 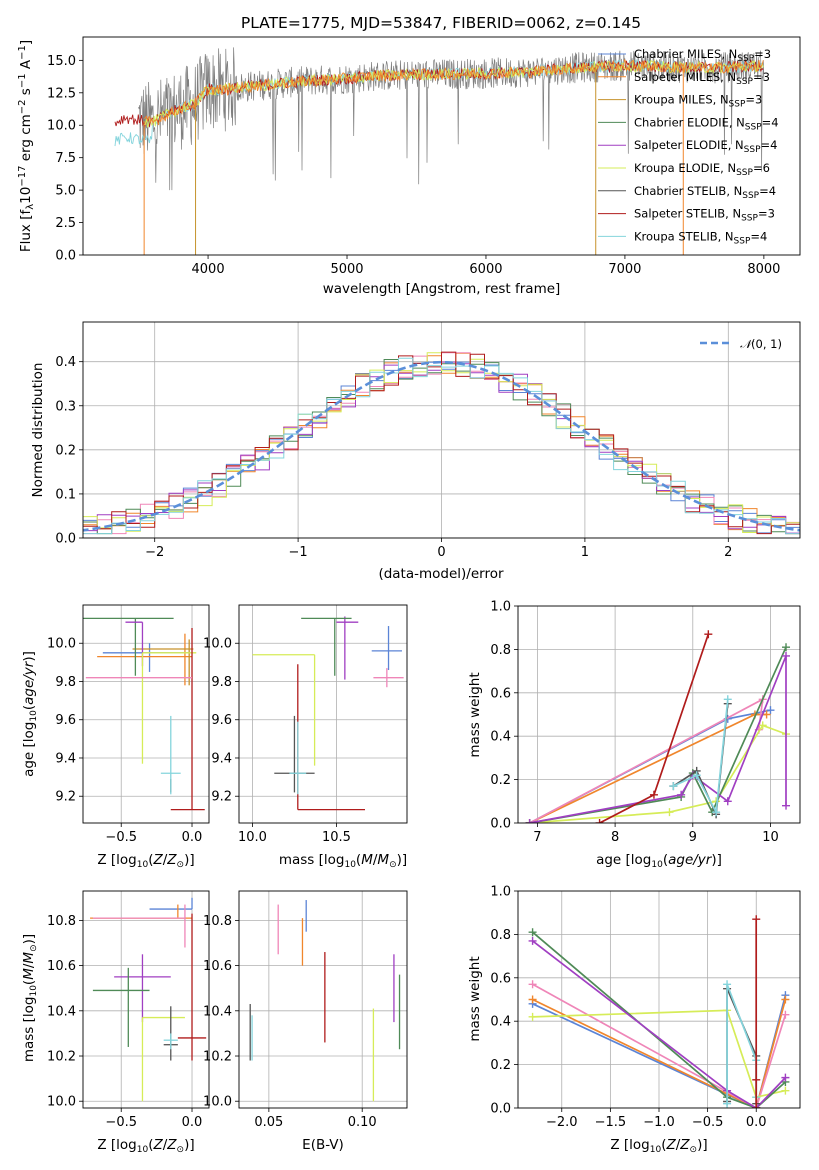 I want to click on label-part: age [log, so click(x=29, y=749).